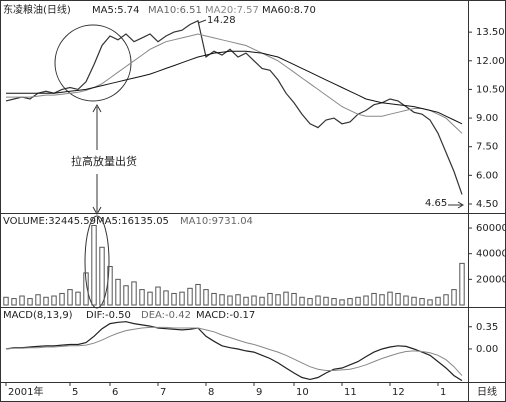  What do you see at coordinates (491, 228) in the screenshot?
I see `y-tick-label: 60000` at bounding box center [491, 228].